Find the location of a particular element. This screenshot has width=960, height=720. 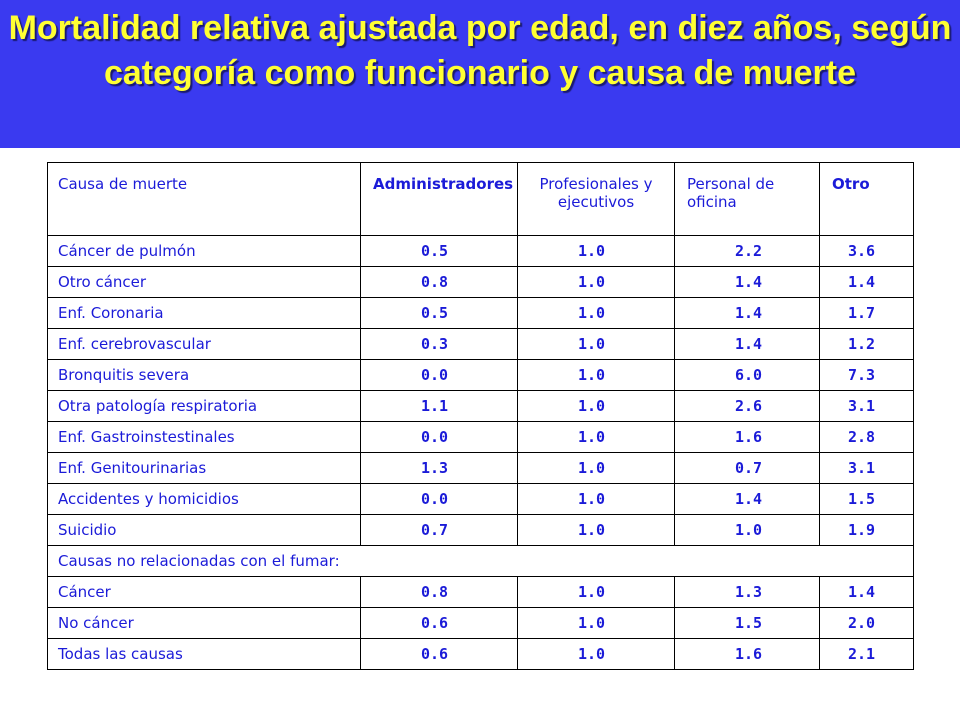

cause-cell: Enf. Genitourinarias is located at coordinates (204, 468).